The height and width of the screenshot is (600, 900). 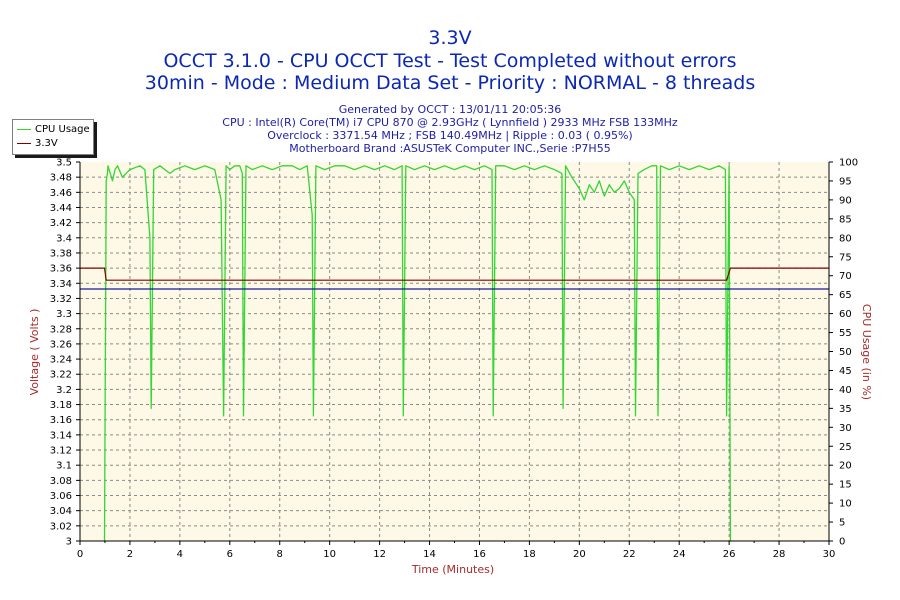 What do you see at coordinates (579, 554) in the screenshot?
I see `x-tick-label: 20` at bounding box center [579, 554].